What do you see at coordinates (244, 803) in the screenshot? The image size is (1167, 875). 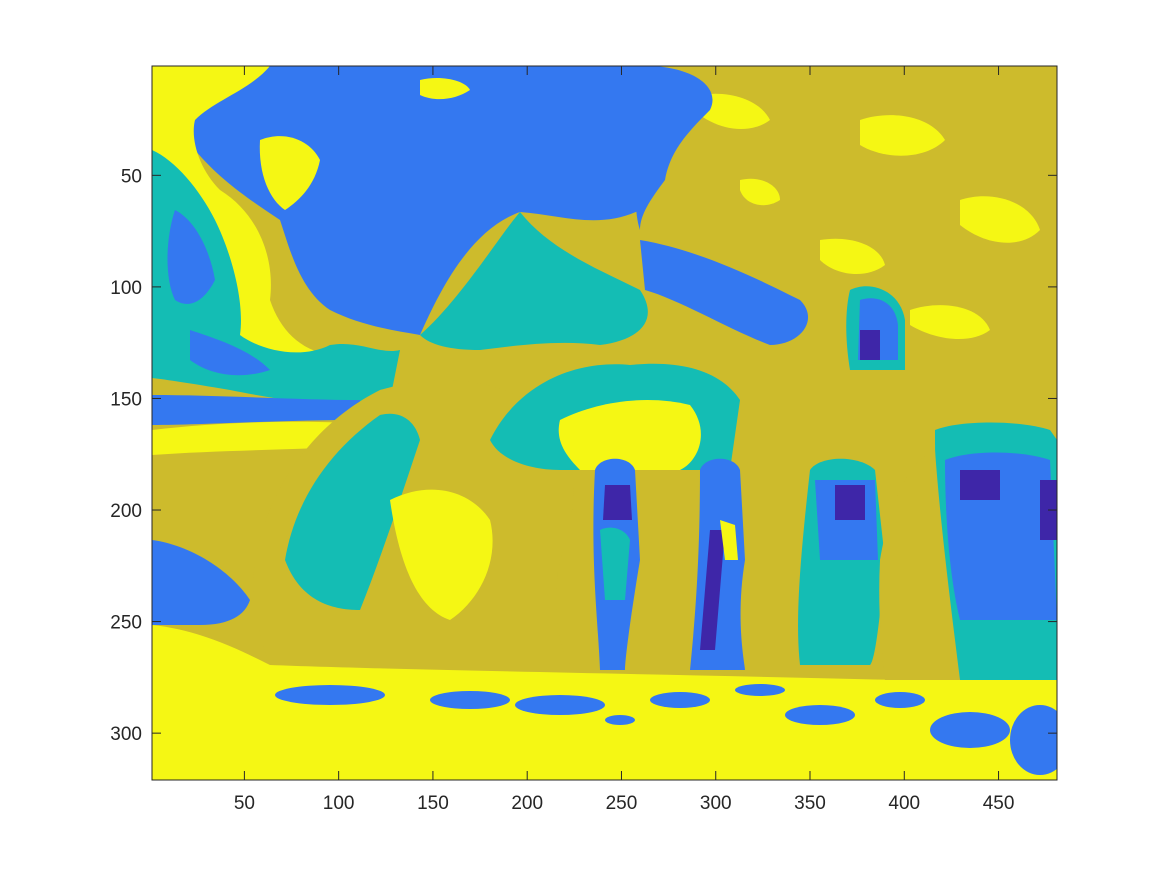 I see `x-tick-label: 50` at bounding box center [244, 803].